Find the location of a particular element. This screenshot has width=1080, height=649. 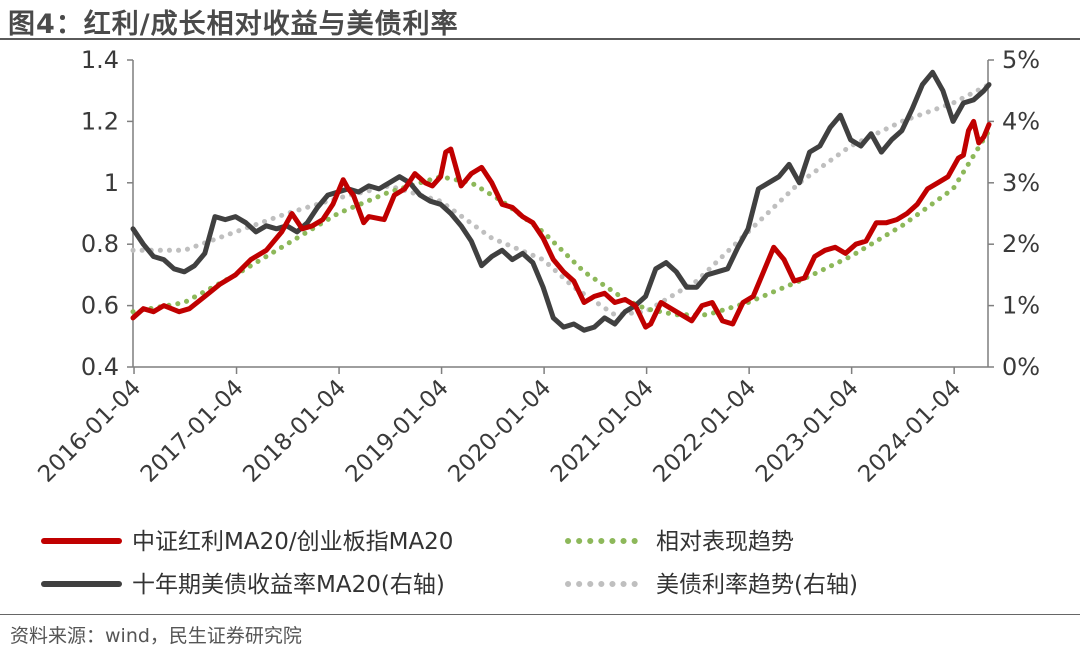

left-tick-label: 1.4 is located at coordinates (100, 60).